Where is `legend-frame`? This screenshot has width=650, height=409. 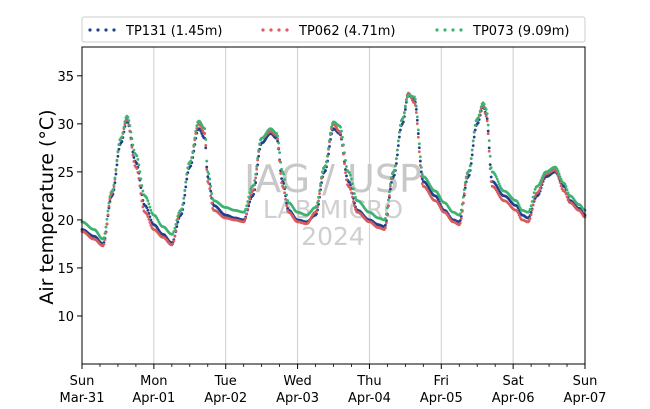 legend-frame is located at coordinates (333, 29).